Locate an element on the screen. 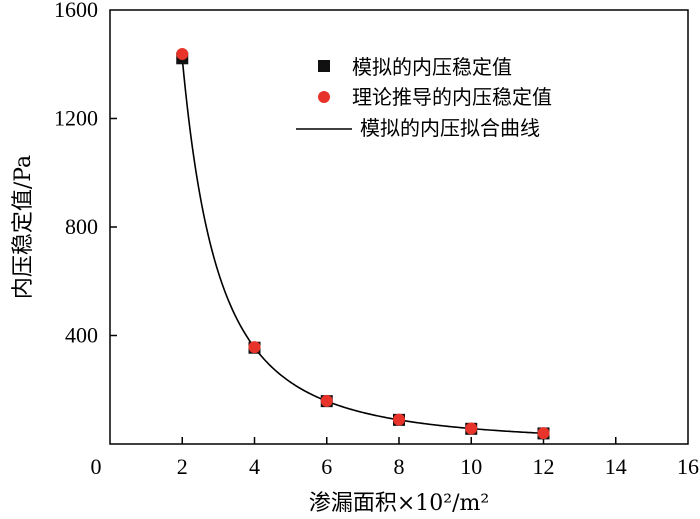  x-tick-label: 4 is located at coordinates (254, 466).